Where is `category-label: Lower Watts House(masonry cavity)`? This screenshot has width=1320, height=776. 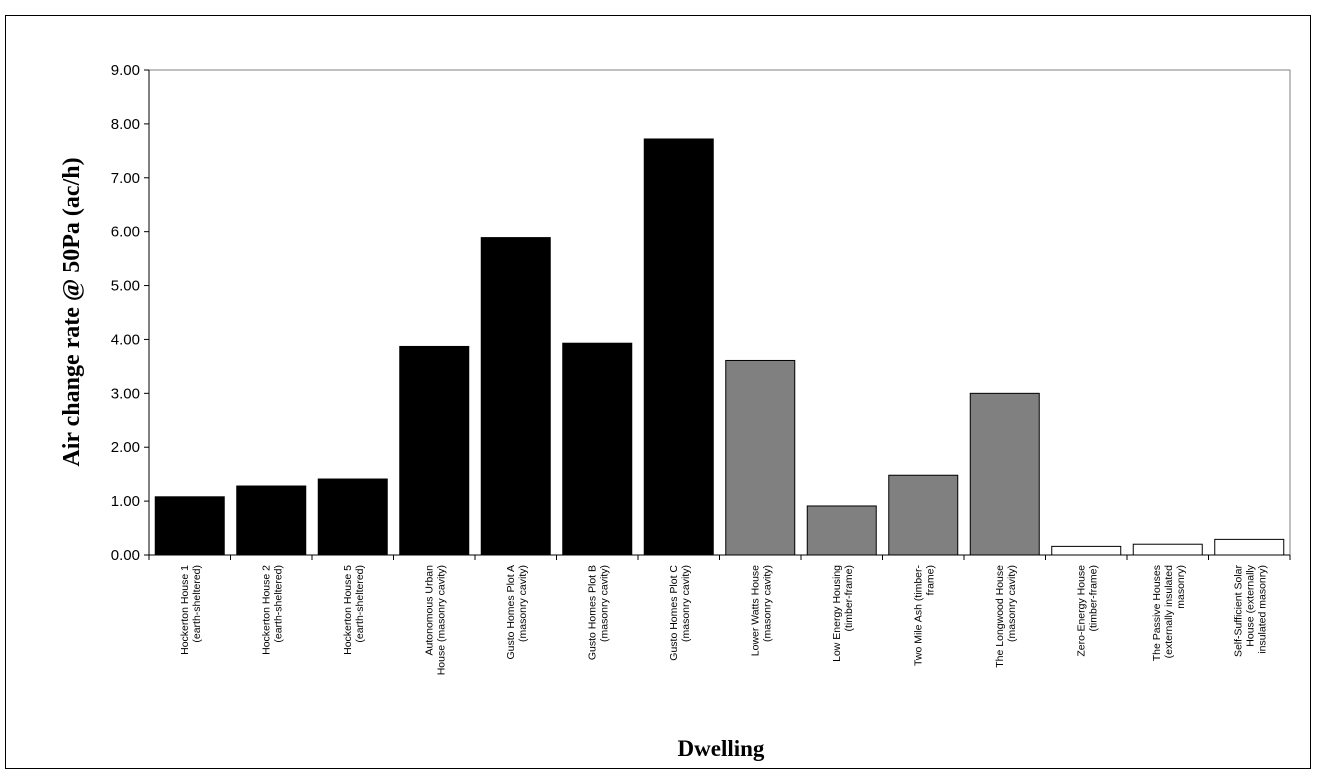 category-label: Lower Watts House(masonry cavity) is located at coordinates (761, 610).